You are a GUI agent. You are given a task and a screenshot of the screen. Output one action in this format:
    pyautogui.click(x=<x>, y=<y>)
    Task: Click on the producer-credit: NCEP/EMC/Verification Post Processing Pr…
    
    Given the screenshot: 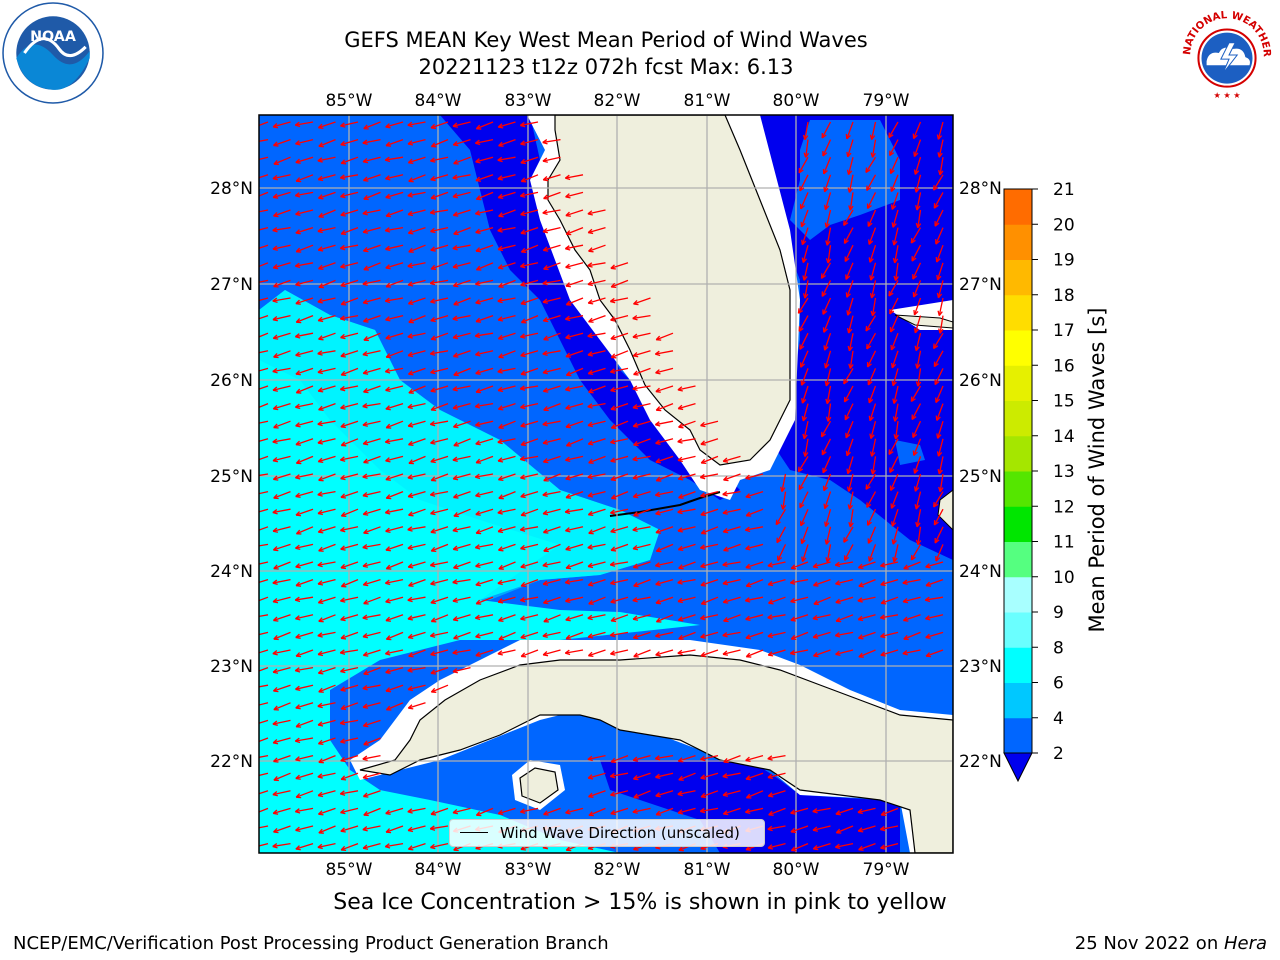 What is the action you would take?
    pyautogui.click(x=311, y=943)
    